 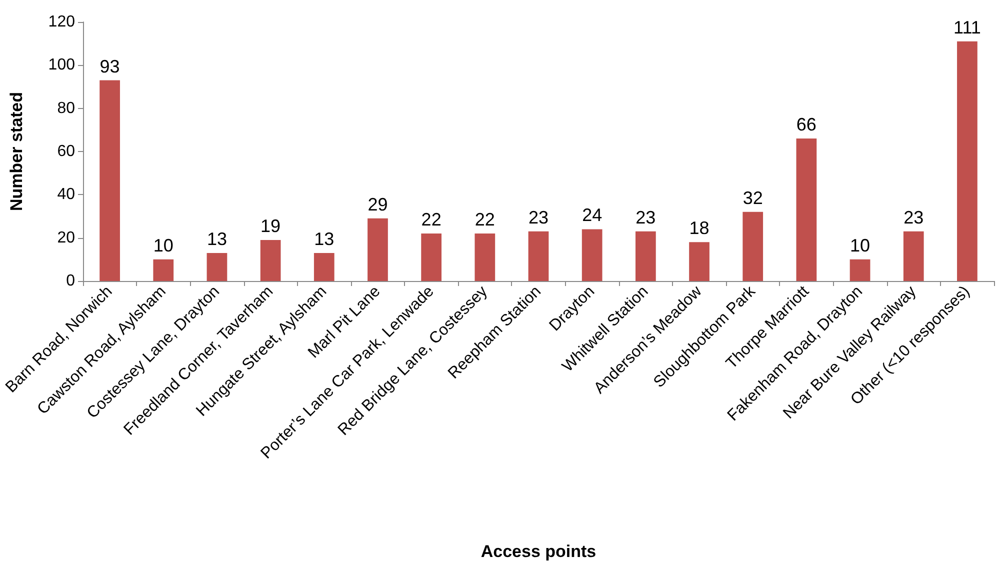 I want to click on y-axis-title: Number stated, so click(x=16, y=152).